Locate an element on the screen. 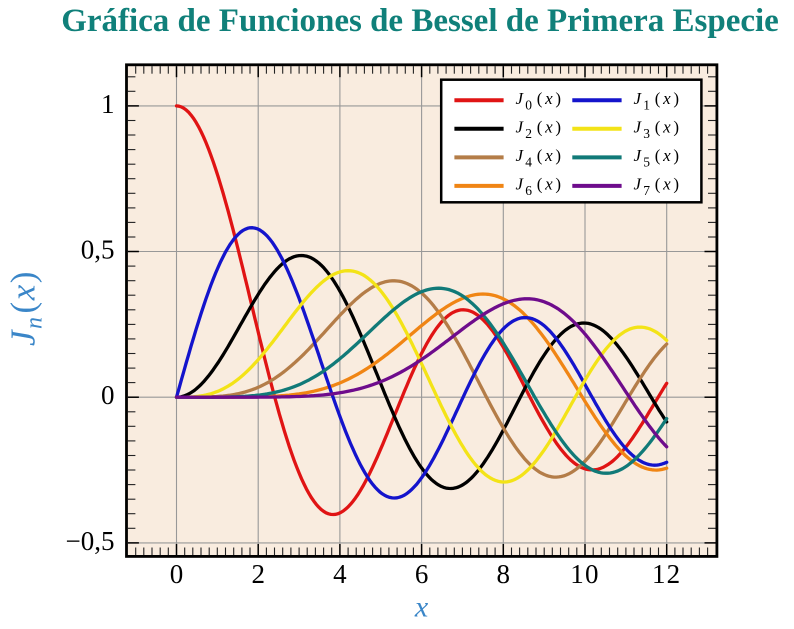  svg-text: 4 is located at coordinates (340, 574).